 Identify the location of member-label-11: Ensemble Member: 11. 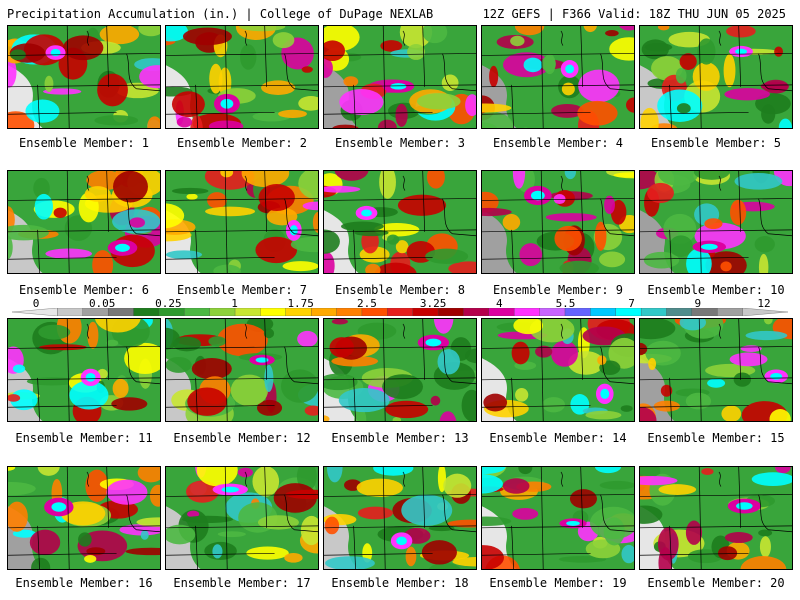
(84, 438).